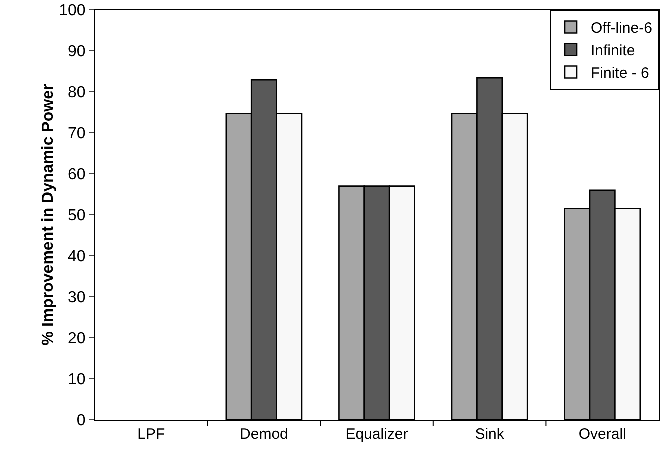  I want to click on y-tick-label: 50, so click(77, 216).